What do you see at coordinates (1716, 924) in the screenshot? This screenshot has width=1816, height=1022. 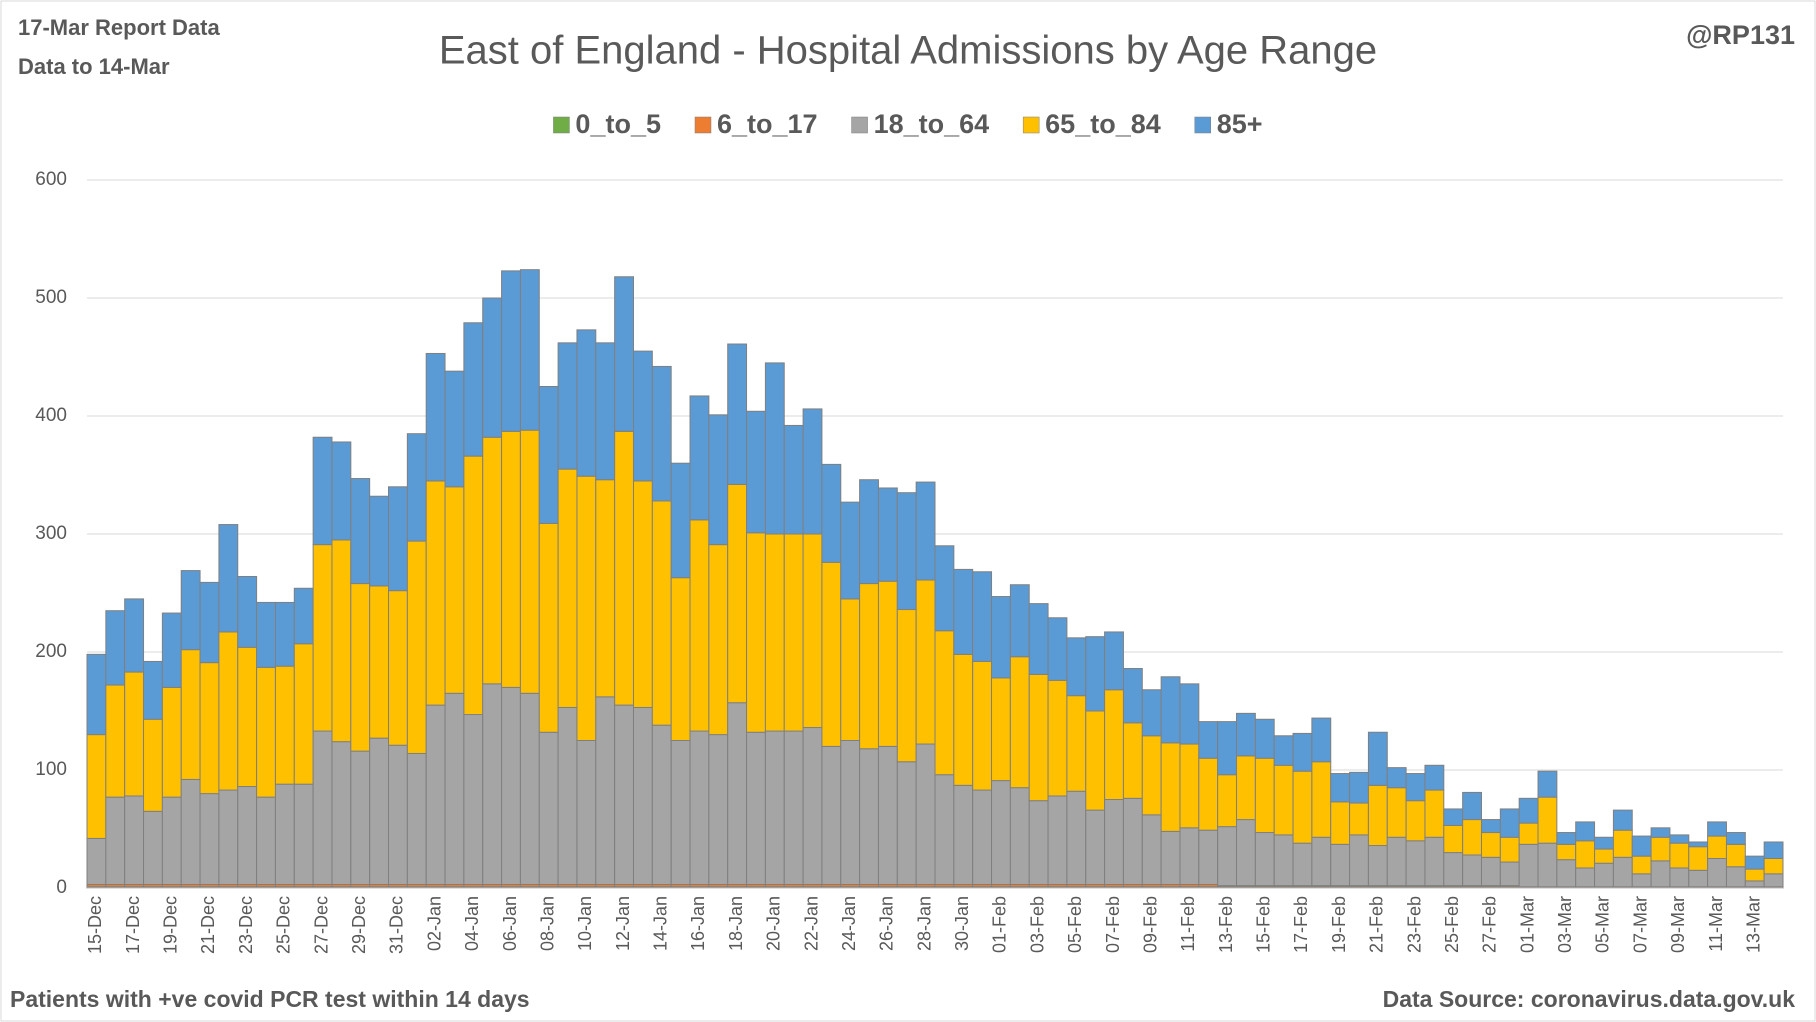 I see `x-tick-label: 11-Mar` at bounding box center [1716, 924].